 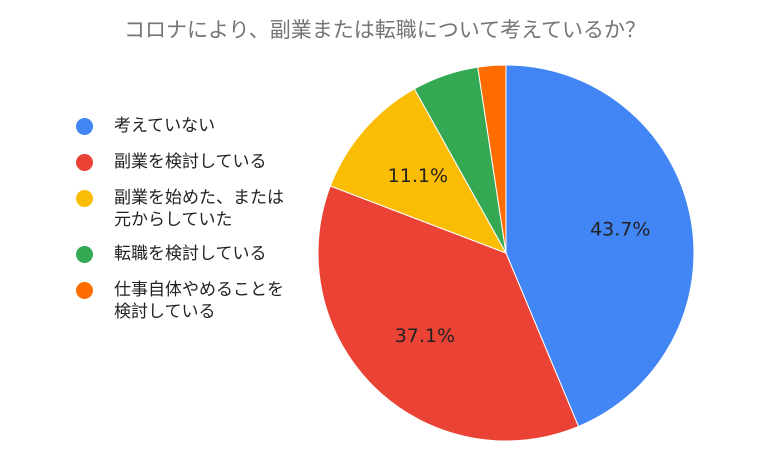 I want to click on slice-started-side-job, so click(x=418, y=171).